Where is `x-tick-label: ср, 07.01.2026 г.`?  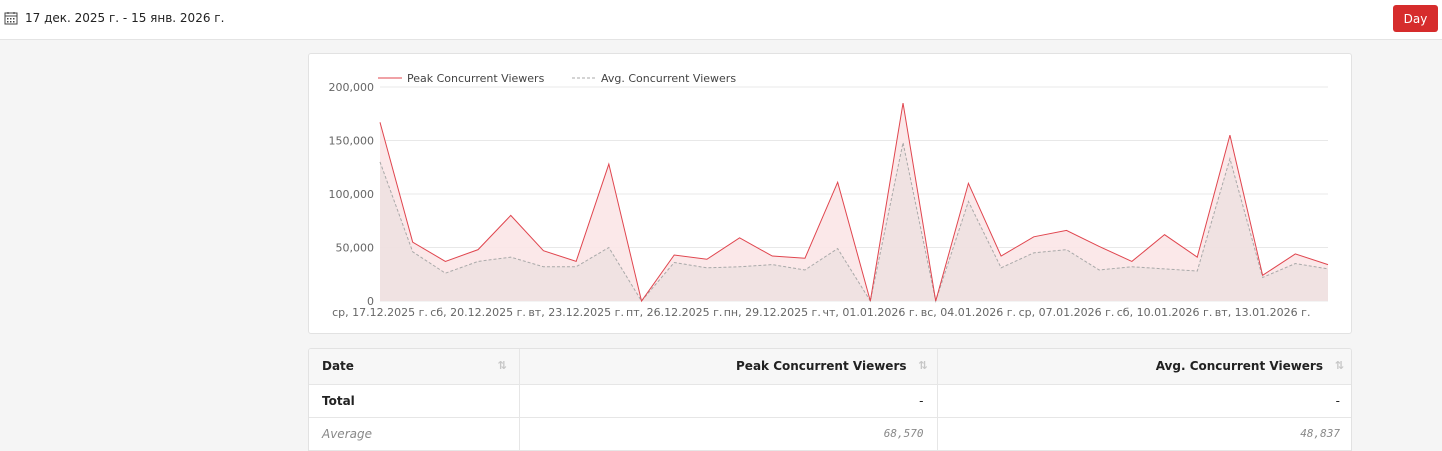 x-tick-label: ср, 07.01.2026 г. is located at coordinates (1067, 312).